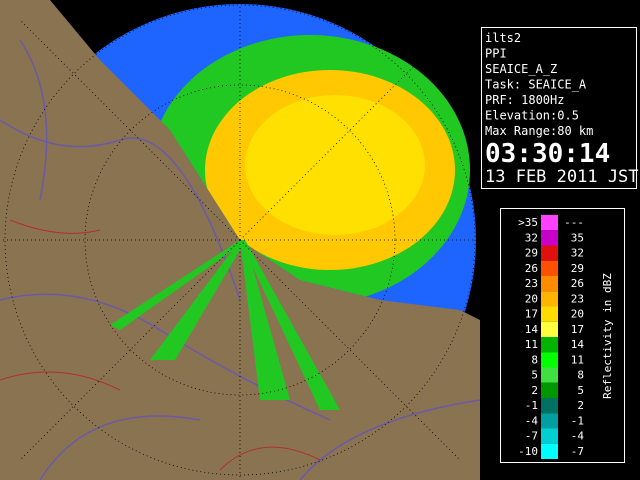 The width and height of the screenshot is (640, 480). Describe the element at coordinates (531, 253) in the screenshot. I see `legend-low: 29` at that location.